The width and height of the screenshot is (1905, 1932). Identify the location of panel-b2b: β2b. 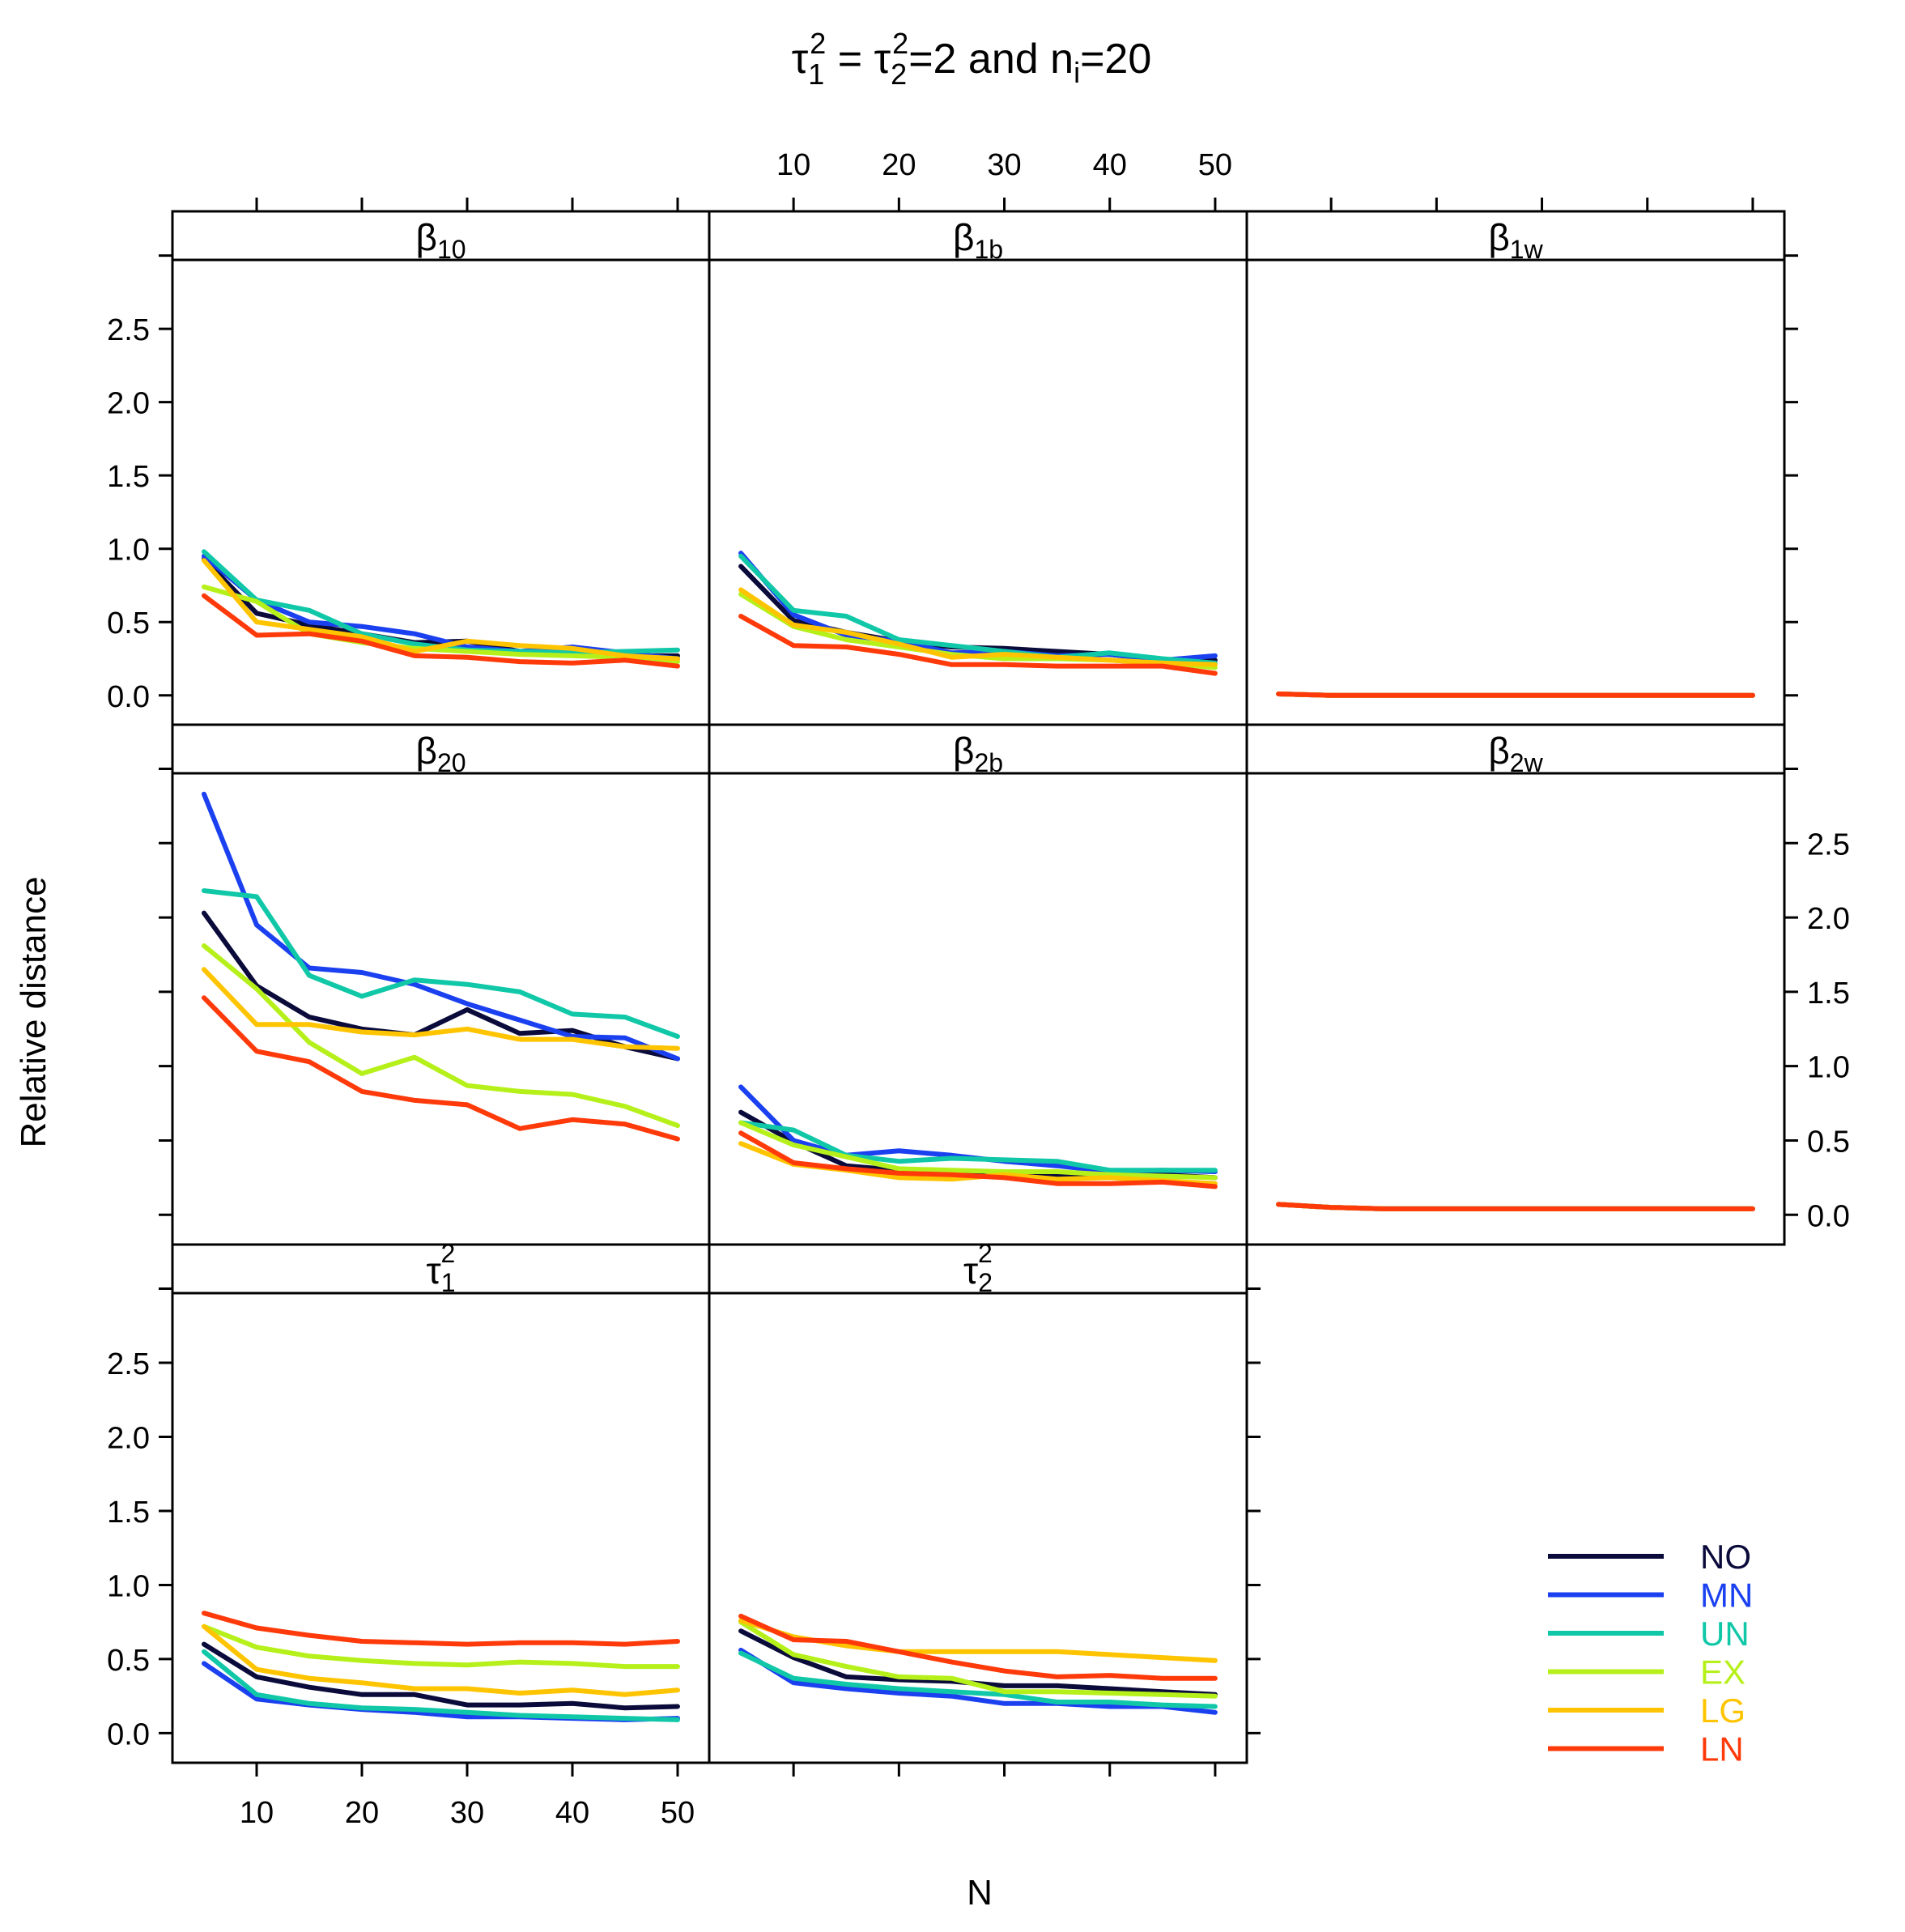
(978, 984).